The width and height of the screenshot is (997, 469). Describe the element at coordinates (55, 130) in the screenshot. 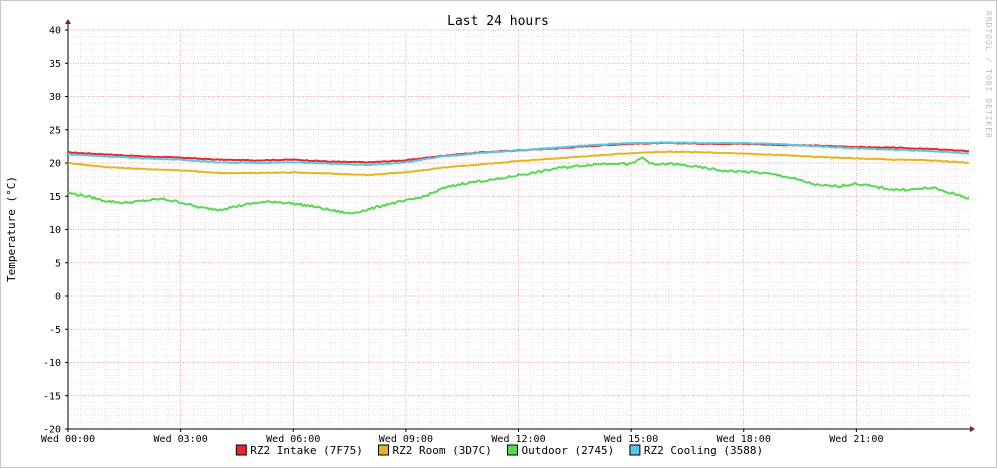

I see `y-tick-label: 25` at that location.